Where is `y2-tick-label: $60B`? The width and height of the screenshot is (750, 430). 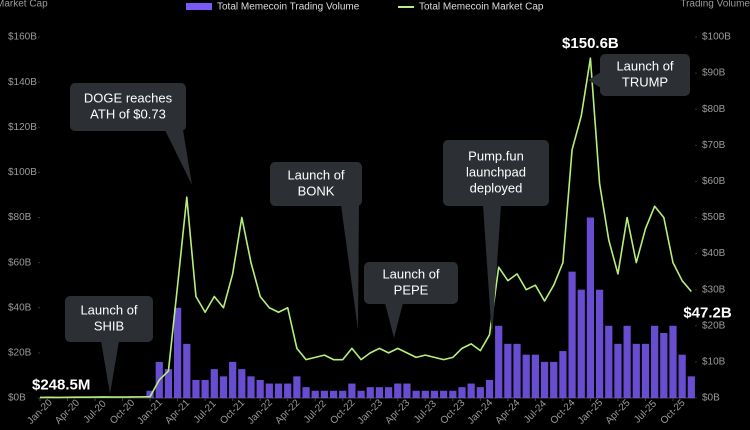 y2-tick-label: $60B is located at coordinates (714, 181).